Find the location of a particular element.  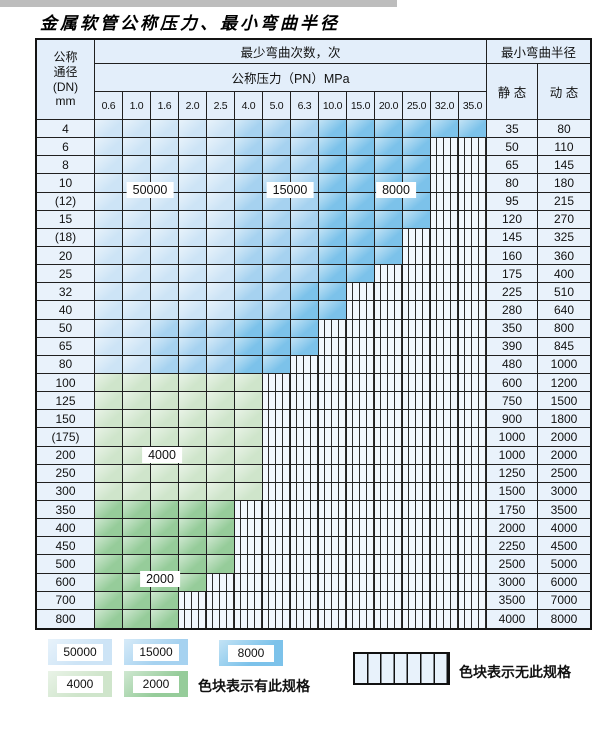

dn-cell: 25 is located at coordinates (66, 274).